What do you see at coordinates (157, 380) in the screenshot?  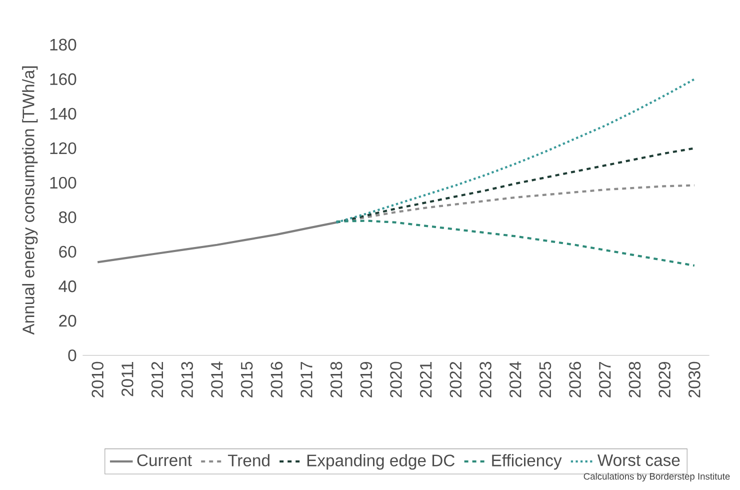 I see `x-tick-label: 2012` at bounding box center [157, 380].